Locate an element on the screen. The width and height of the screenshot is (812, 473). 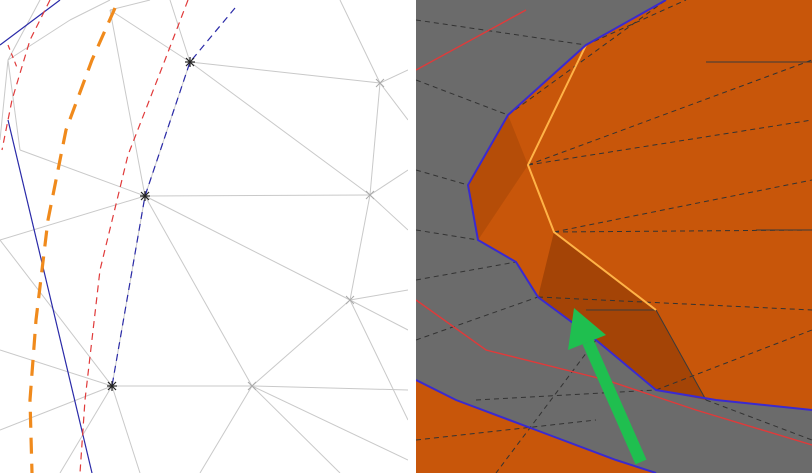
mesh-vertex-crosses is located at coordinates (316, 234).